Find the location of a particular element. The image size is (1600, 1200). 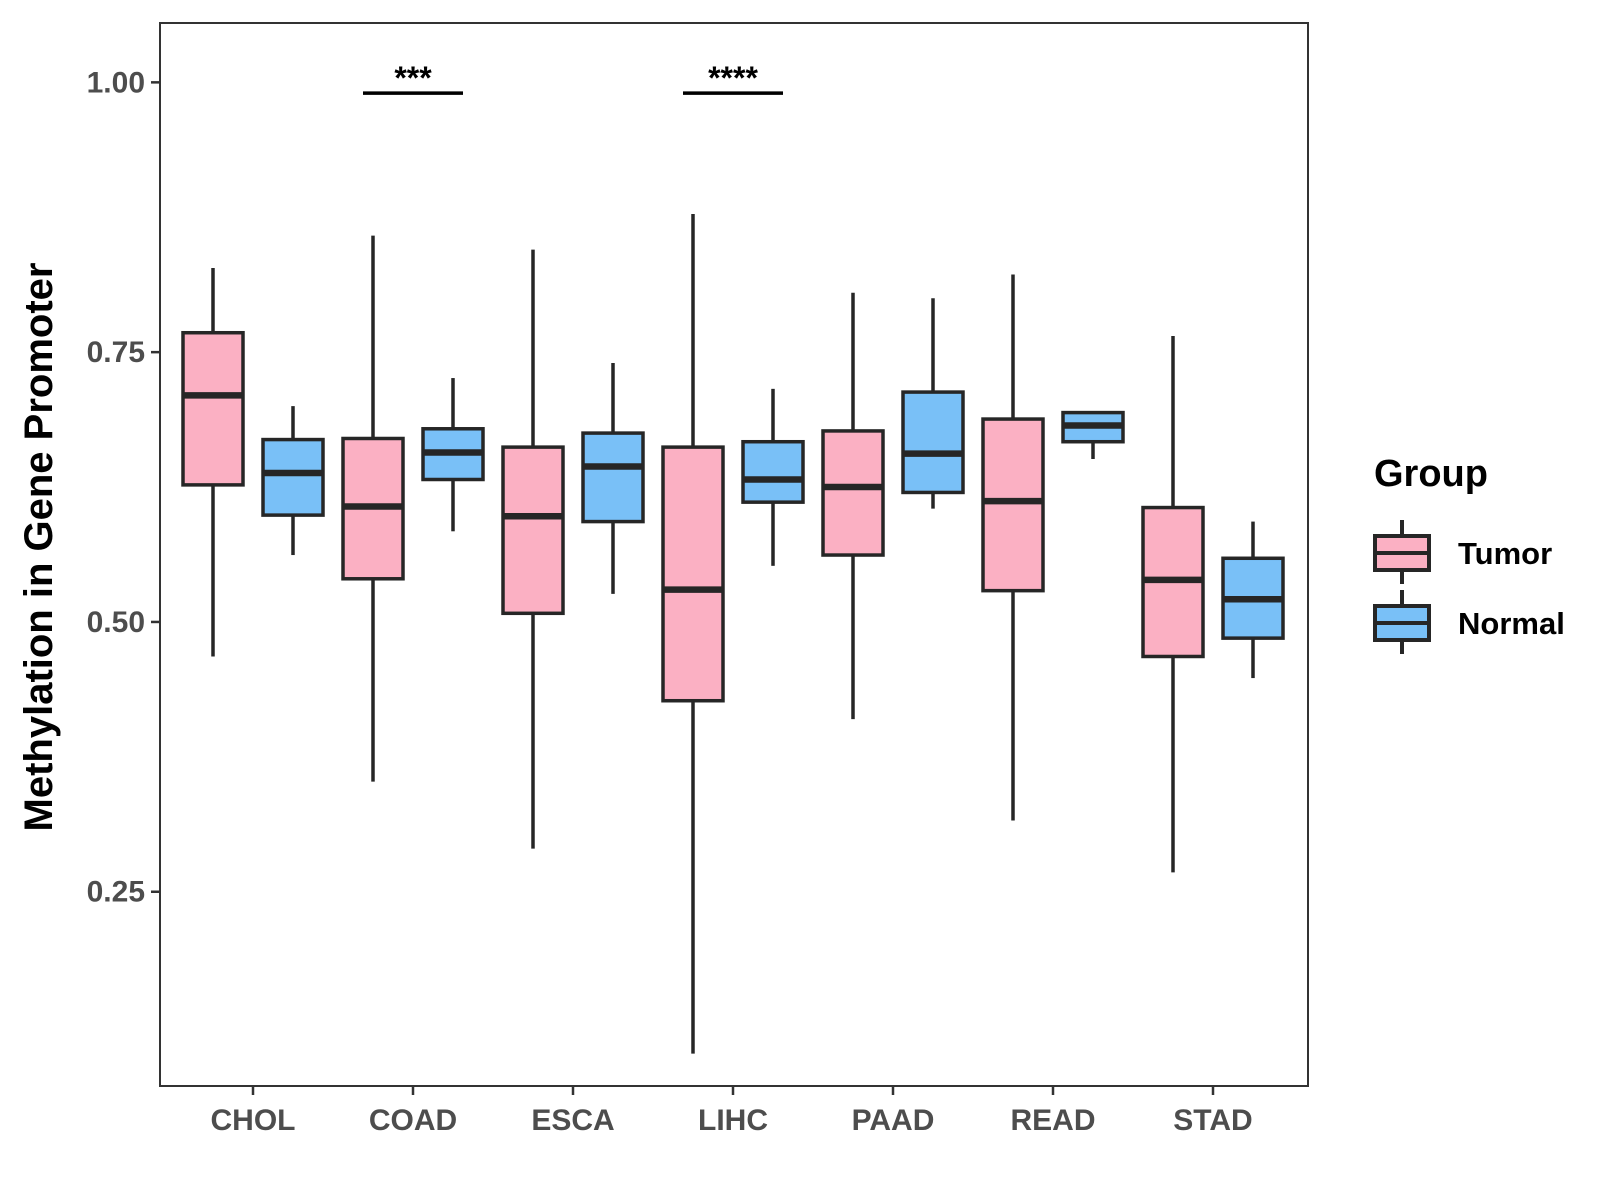

legend-item-normal: Normal is located at coordinates (1469, 622).